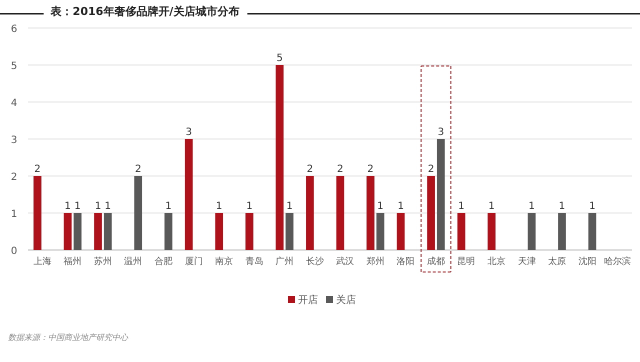  Describe the element at coordinates (557, 261) in the screenshot. I see `x-tick-label: 太原` at that location.